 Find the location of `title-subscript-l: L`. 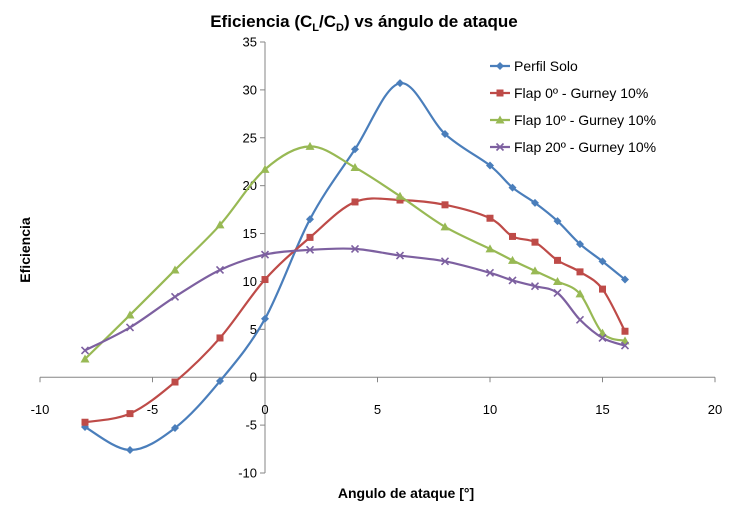

title-subscript-l: L is located at coordinates (315, 28).